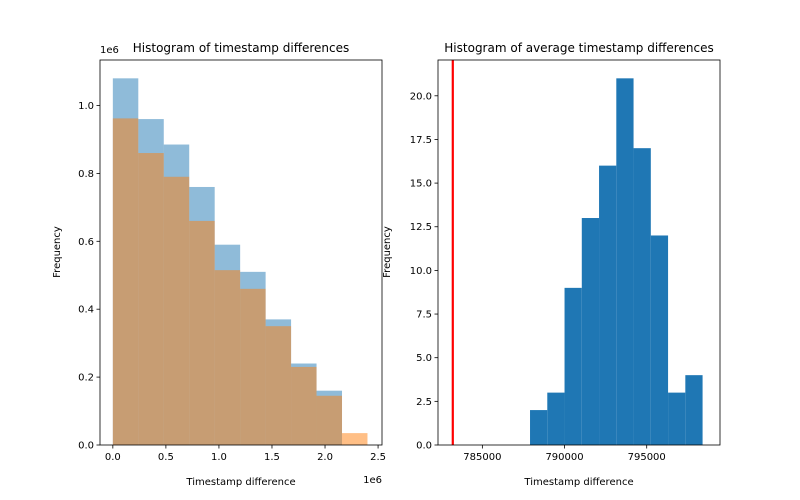 This screenshot has height=500, width=800. I want to click on left-y-tick-label-1: 0.2, so click(86, 378).